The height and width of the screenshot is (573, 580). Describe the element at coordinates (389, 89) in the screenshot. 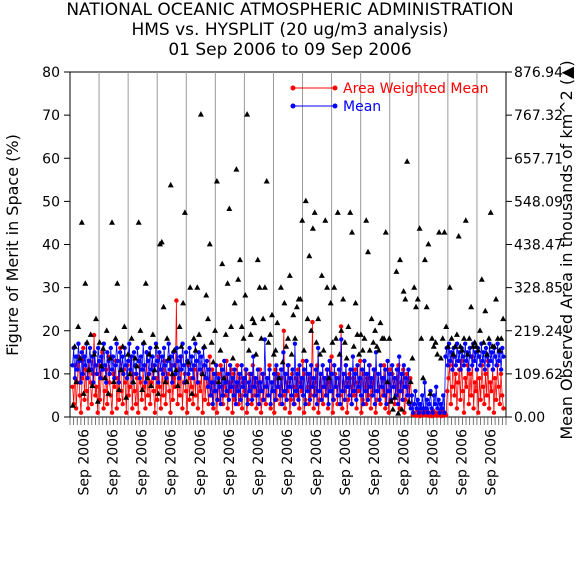

I see `legend-item-area-weighted-mean: Area Weighted Mean` at that location.